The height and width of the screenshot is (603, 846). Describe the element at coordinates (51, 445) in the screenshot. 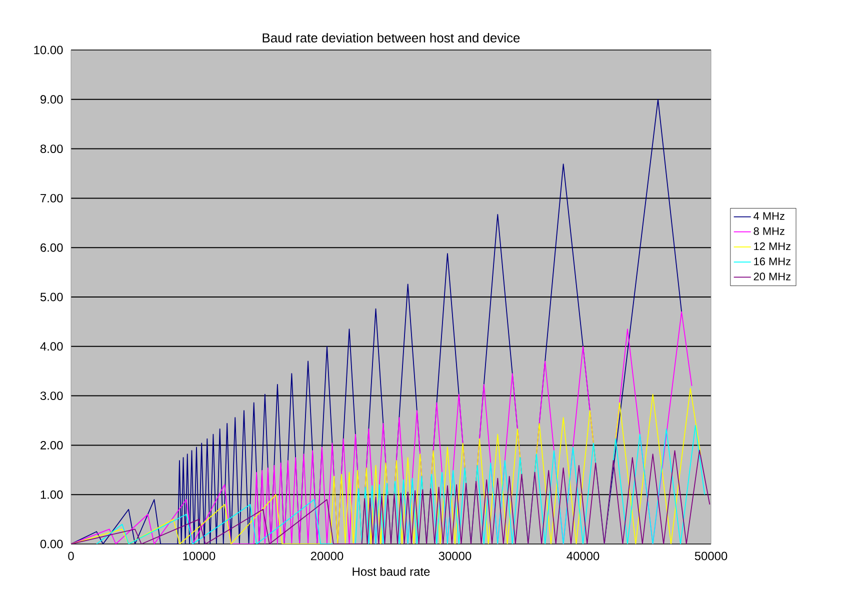

I see `y-tick-label: 2.00` at that location.